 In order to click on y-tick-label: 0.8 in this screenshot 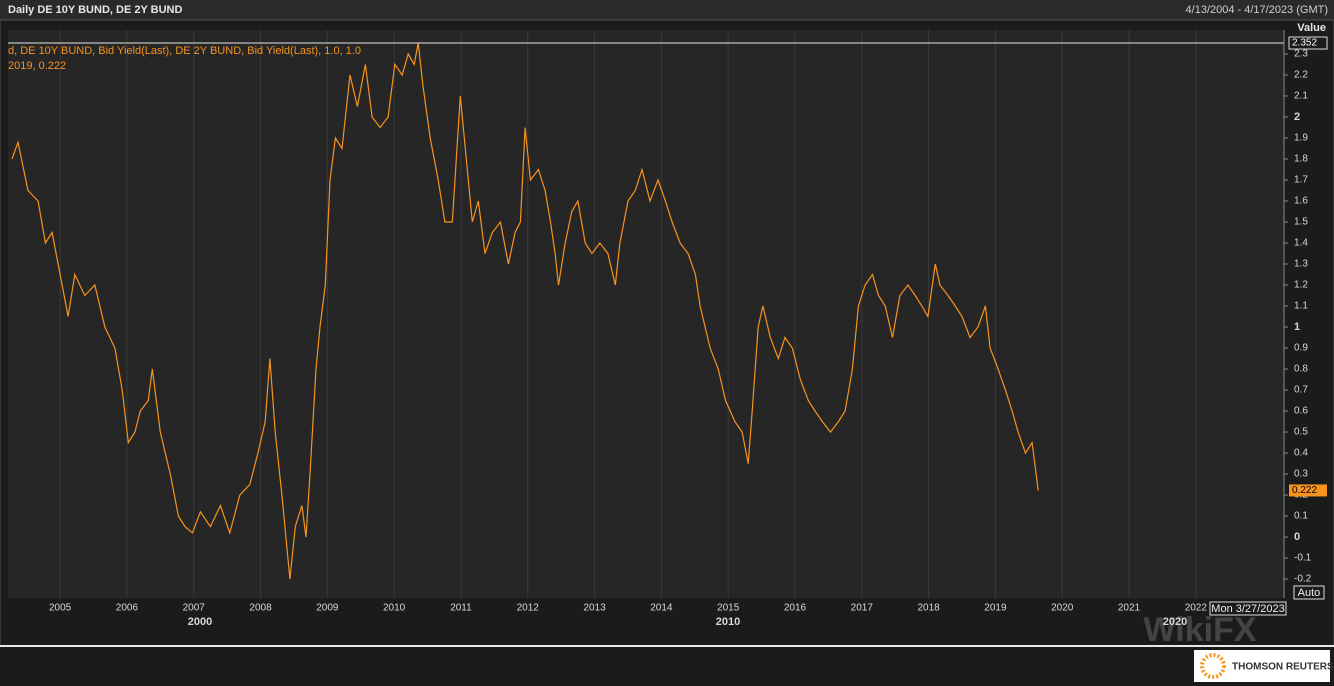, I will do `click(1301, 369)`.